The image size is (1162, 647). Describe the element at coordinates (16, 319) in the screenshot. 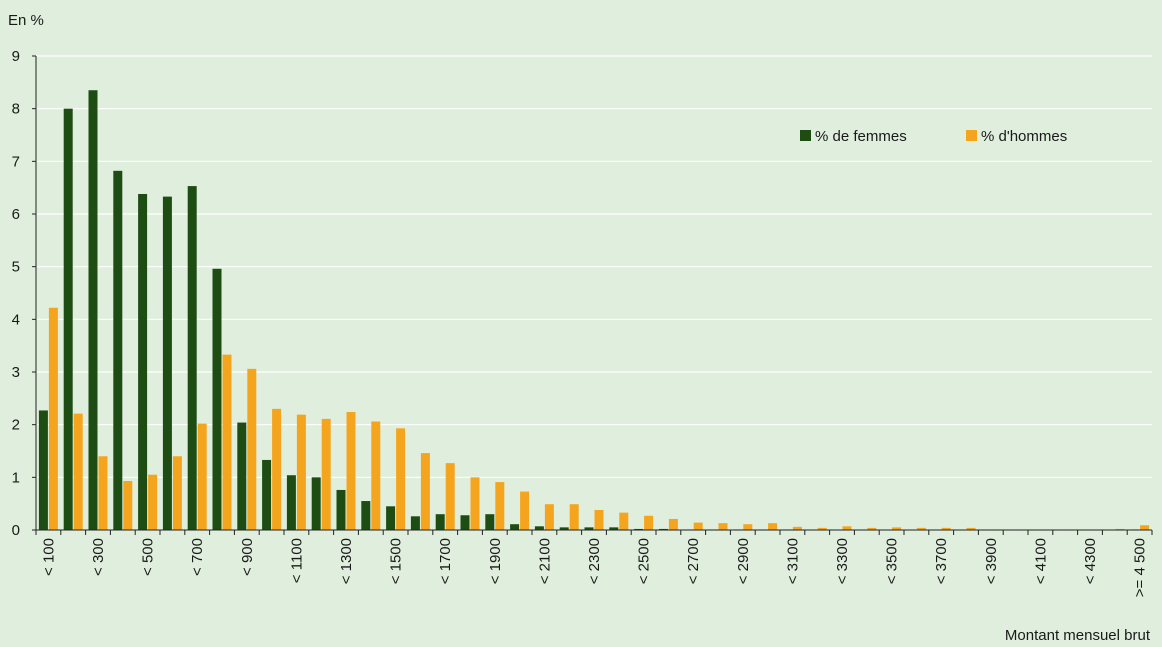

I see `y-tick-label: 4` at that location.